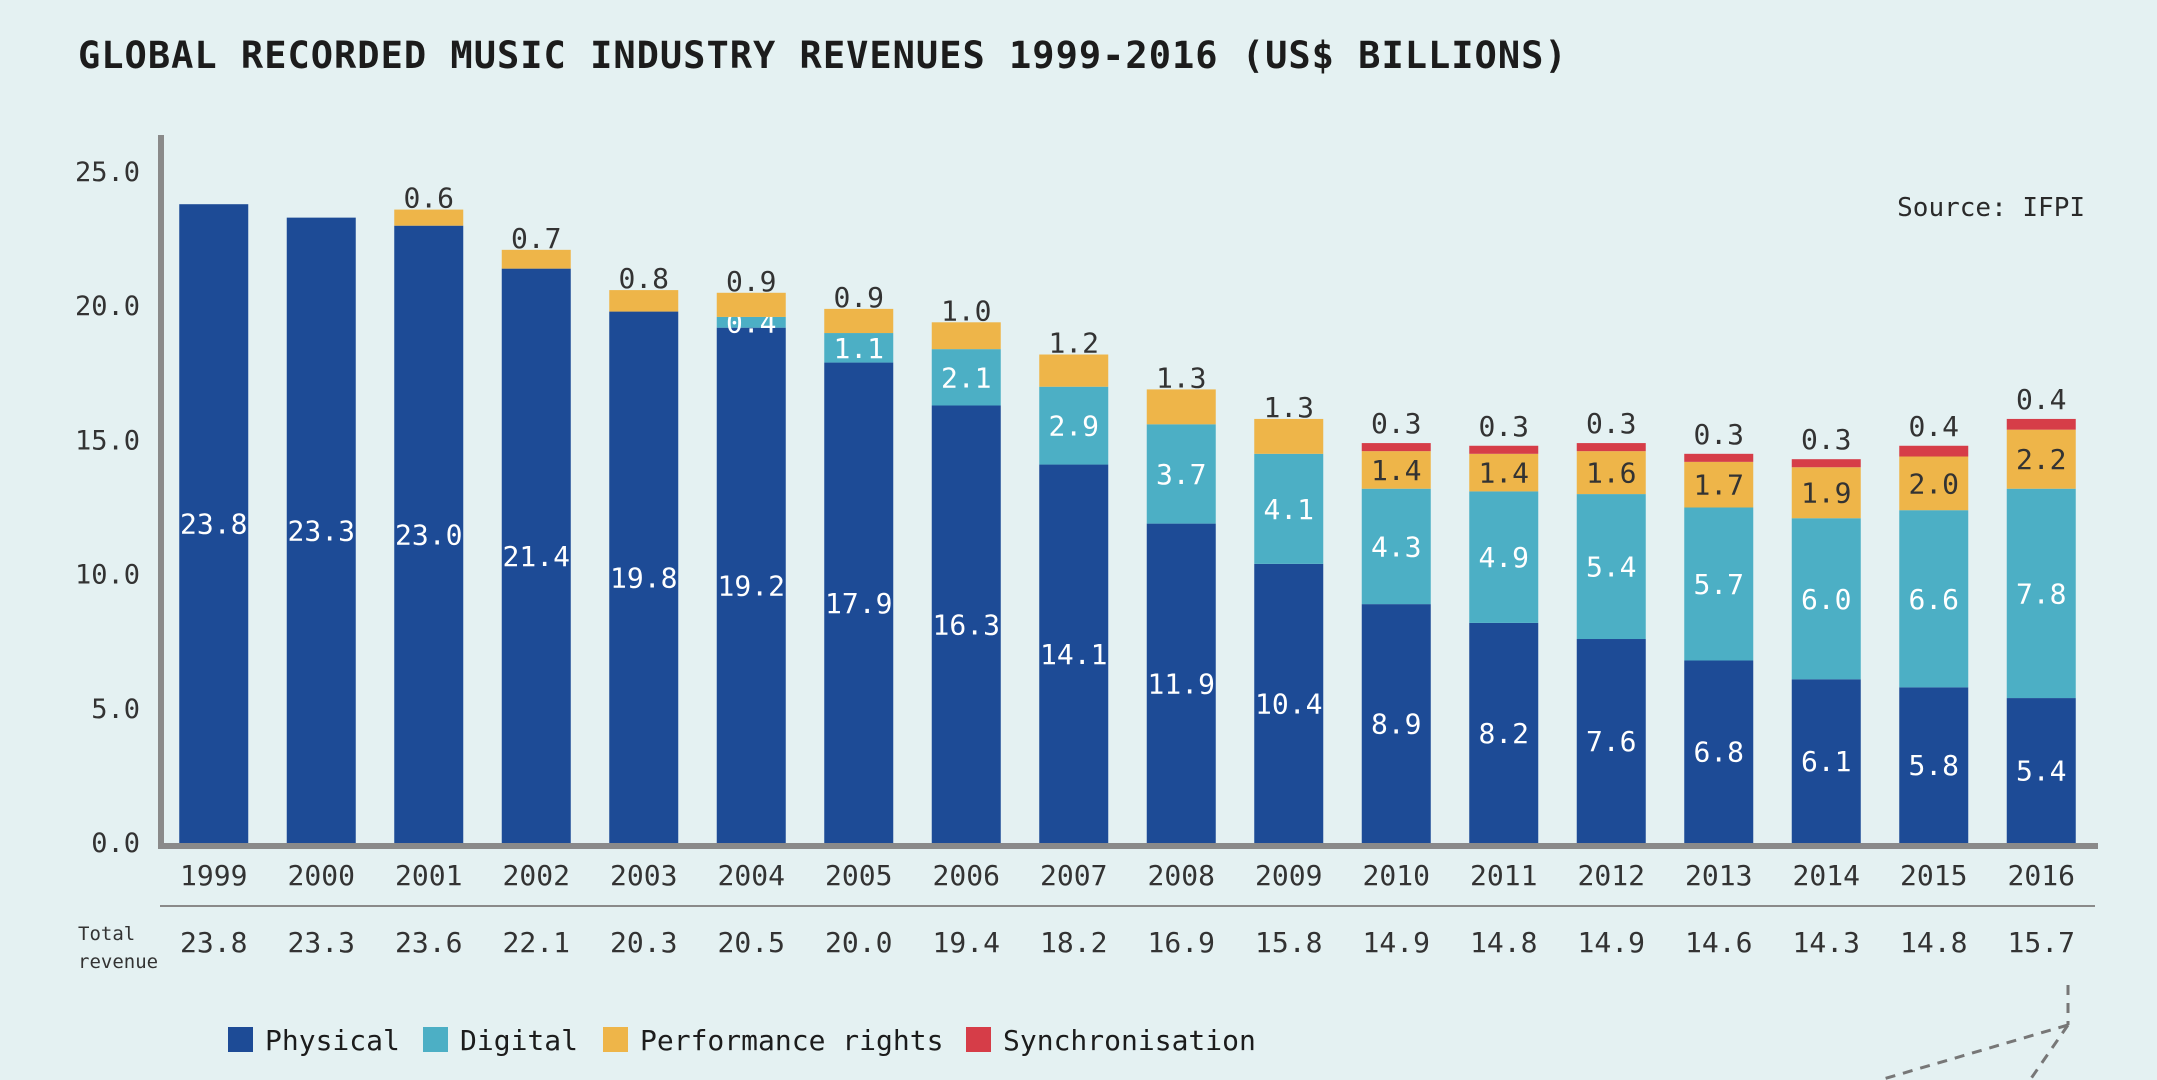 The height and width of the screenshot is (1080, 2157). What do you see at coordinates (536, 942) in the screenshot?
I see `total-revenue-value: 22.1` at bounding box center [536, 942].